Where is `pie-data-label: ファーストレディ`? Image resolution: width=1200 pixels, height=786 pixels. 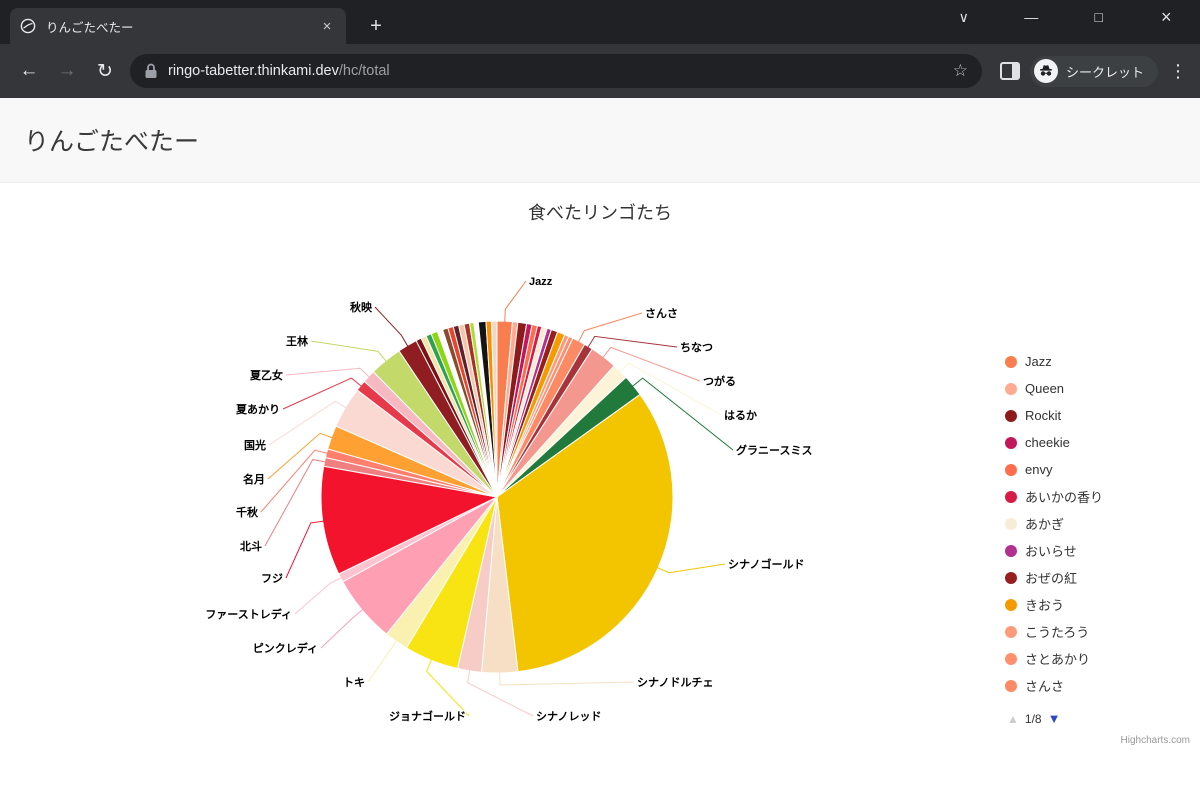
pie-data-label: ファーストレディ is located at coordinates (248, 614).